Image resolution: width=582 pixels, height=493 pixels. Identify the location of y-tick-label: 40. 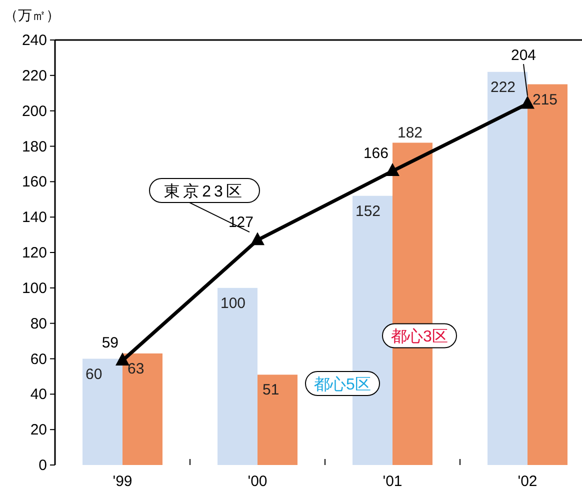
(38, 395).